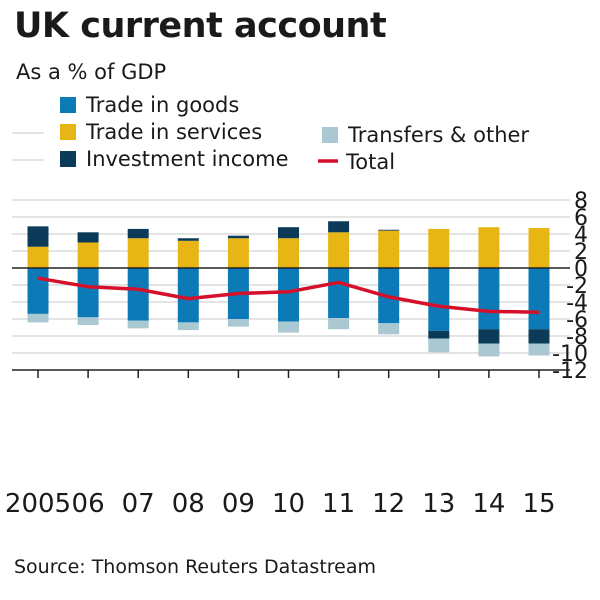 The width and height of the screenshot is (600, 600). I want to click on chart-subtitle: As a % of GDP, so click(91, 72).